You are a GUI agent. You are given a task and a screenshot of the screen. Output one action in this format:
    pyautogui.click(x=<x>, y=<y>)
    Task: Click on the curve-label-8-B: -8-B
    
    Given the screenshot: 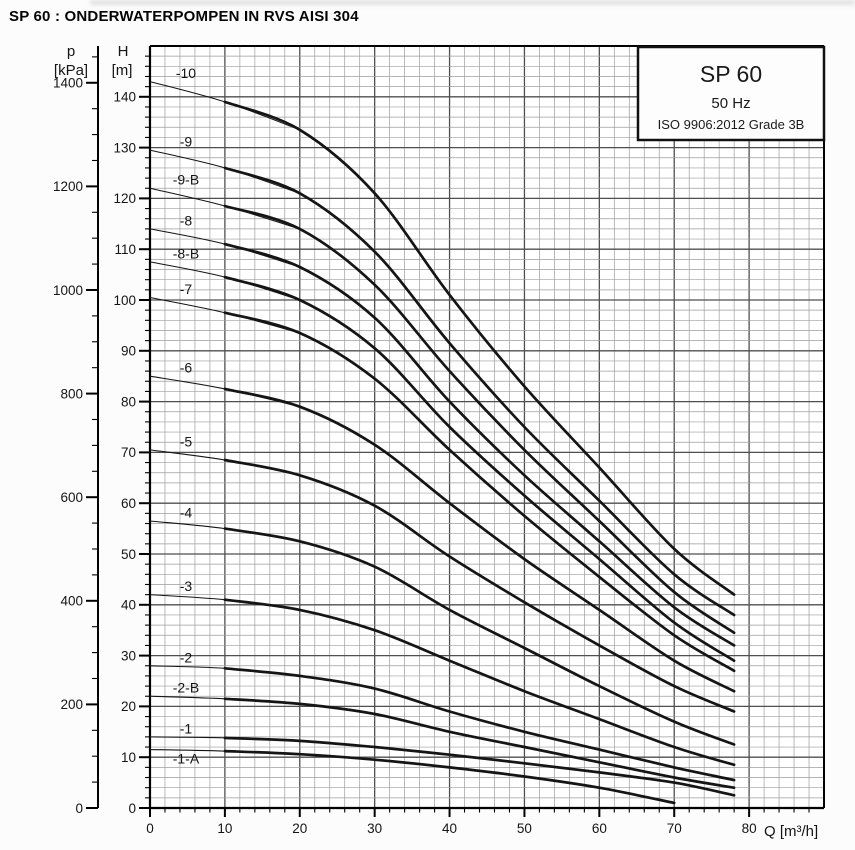 What is the action you would take?
    pyautogui.click(x=186, y=253)
    